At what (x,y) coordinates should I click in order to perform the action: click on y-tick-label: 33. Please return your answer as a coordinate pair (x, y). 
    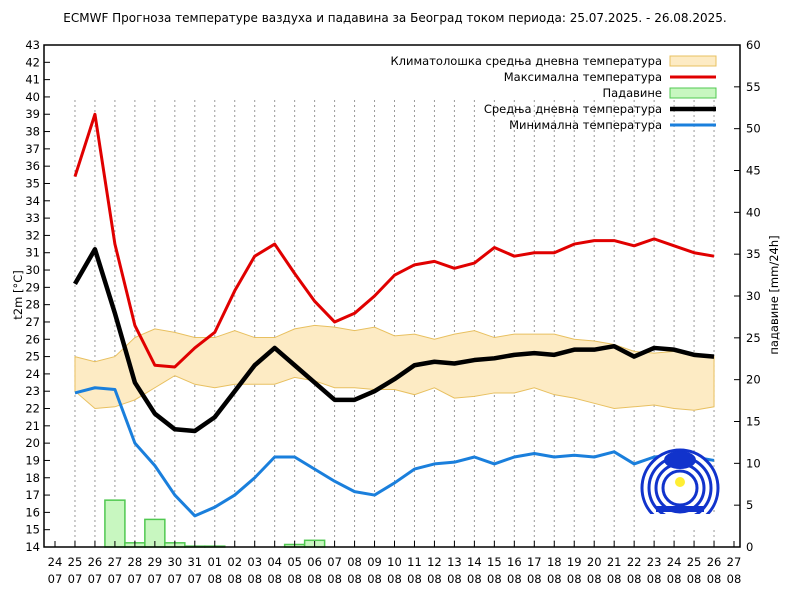
    Looking at the image, I should click on (32, 218).